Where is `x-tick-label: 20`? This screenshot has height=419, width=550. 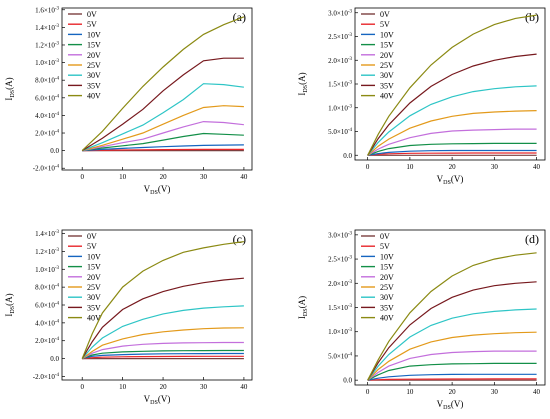 x-tick-label: 20 is located at coordinates (164, 387).